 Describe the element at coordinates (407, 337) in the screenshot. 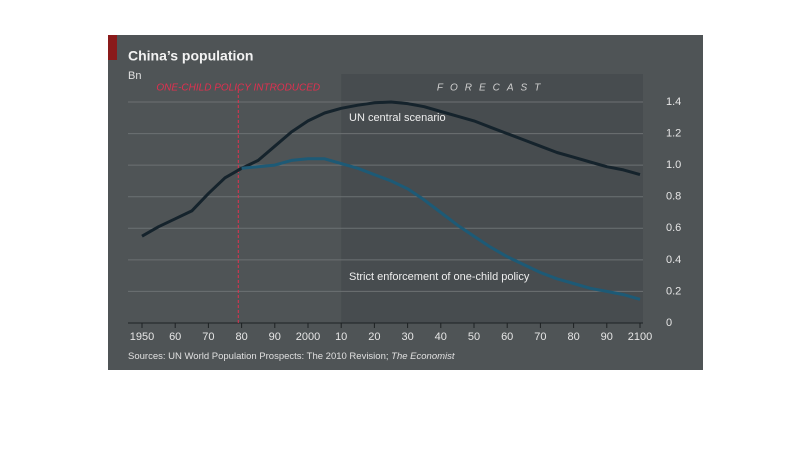

I see `x-tick-label: 30` at that location.